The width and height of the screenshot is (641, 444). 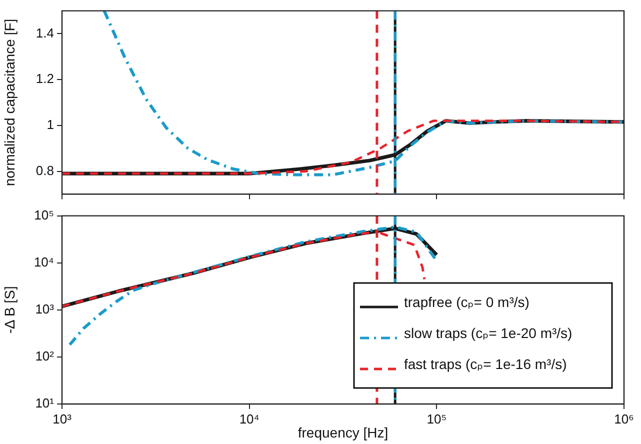 What do you see at coordinates (624, 418) in the screenshot?
I see `x-tick-label: 10⁶` at bounding box center [624, 418].